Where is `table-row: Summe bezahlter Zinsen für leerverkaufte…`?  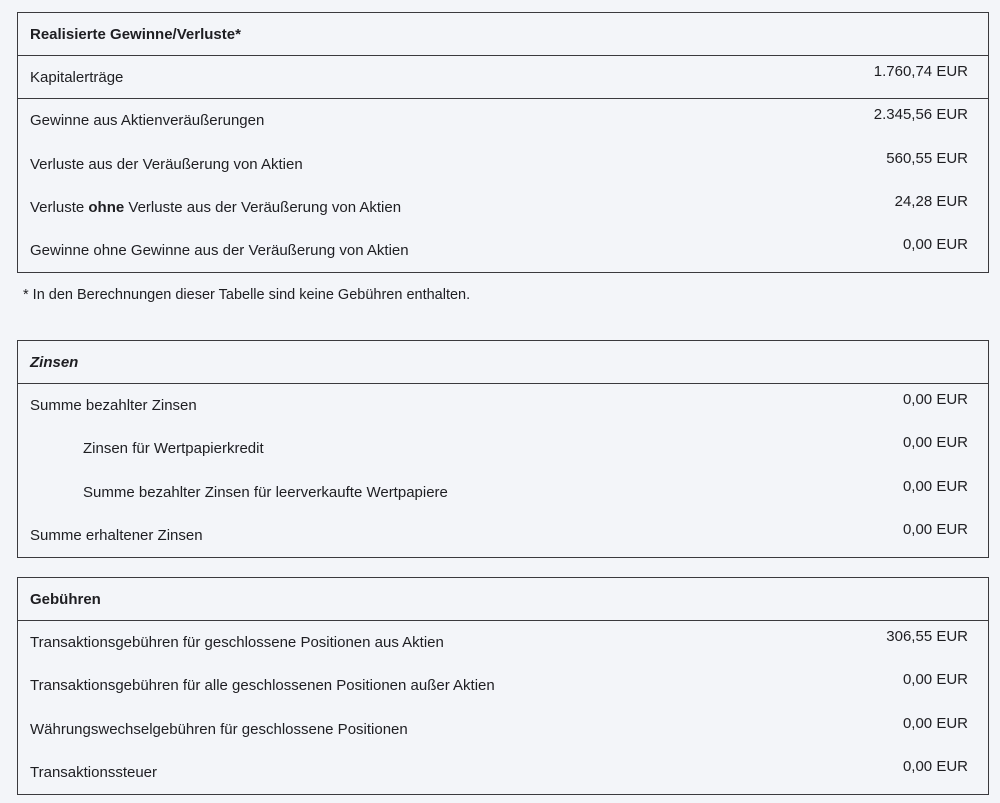 table-row: Summe bezahlter Zinsen für leerverkaufte… is located at coordinates (503, 492).